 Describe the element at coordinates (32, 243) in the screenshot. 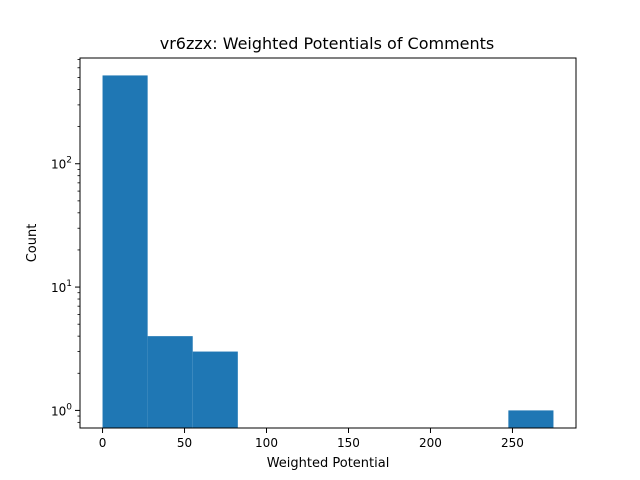

I see `y-axis-label: Count` at that location.